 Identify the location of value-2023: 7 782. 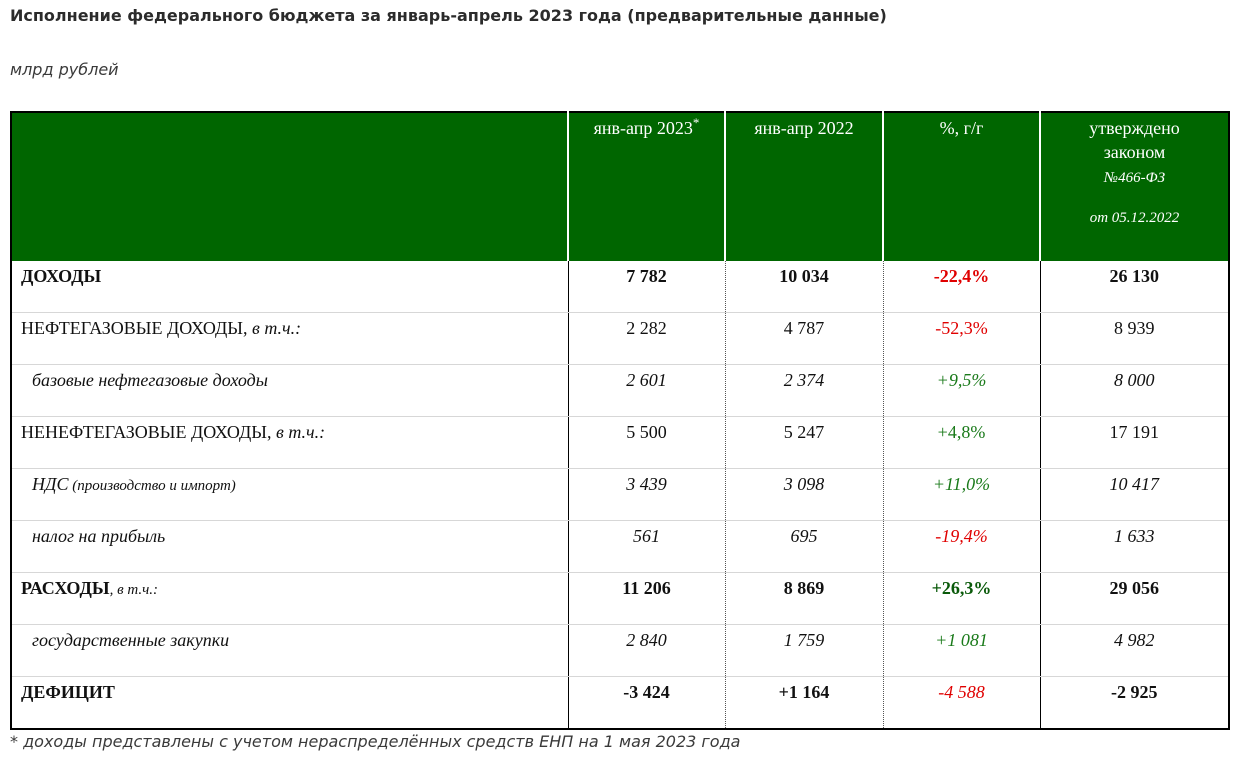
(646, 276).